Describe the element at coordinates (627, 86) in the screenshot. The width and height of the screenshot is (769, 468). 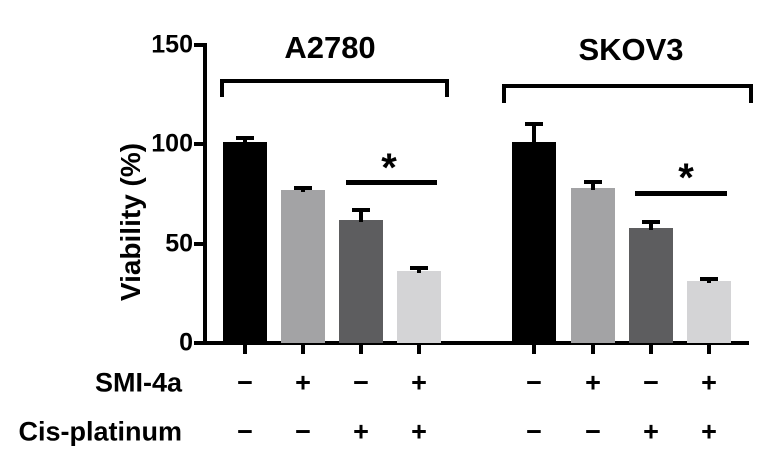
I see `group-bracket-skov3` at that location.